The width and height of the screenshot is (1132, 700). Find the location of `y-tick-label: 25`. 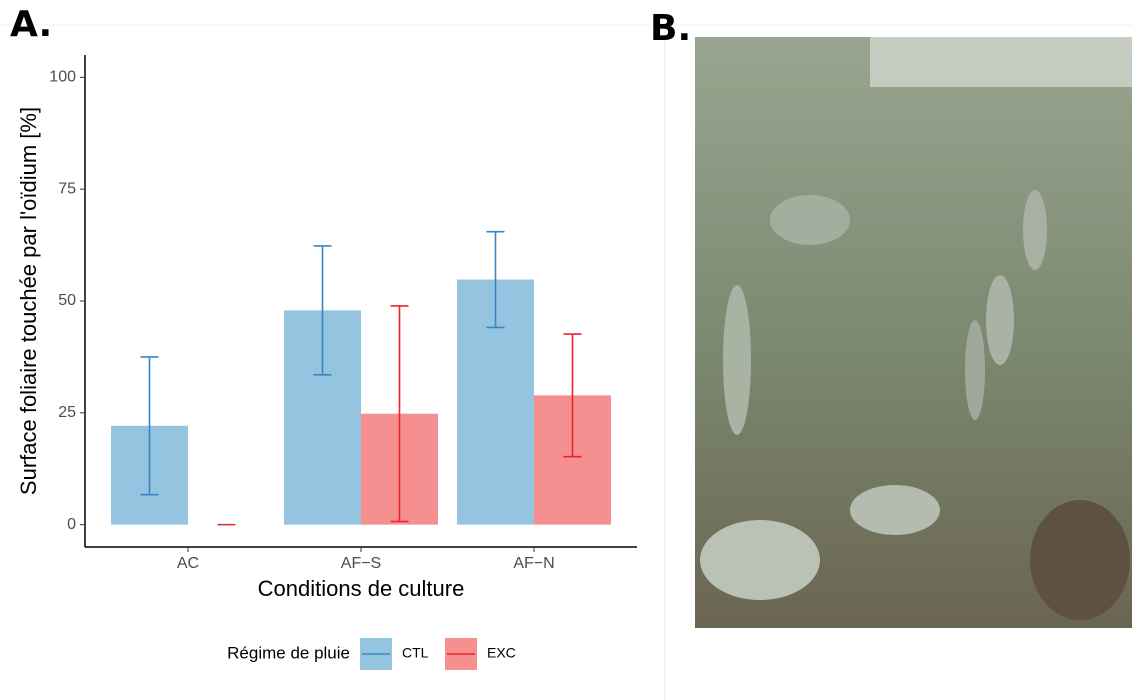

y-tick-label: 25 is located at coordinates (67, 412).